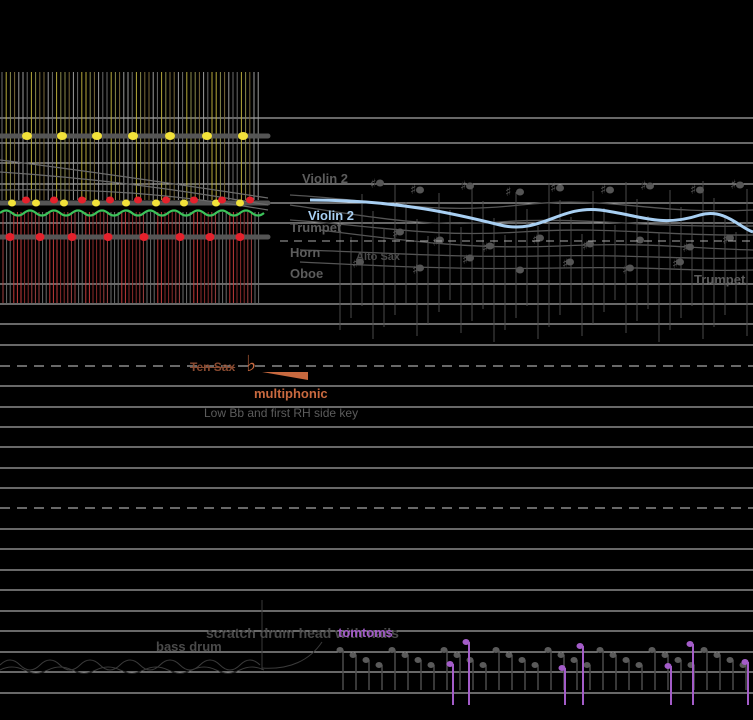  I want to click on label-ten-sax: Ten Sax, so click(213, 367).